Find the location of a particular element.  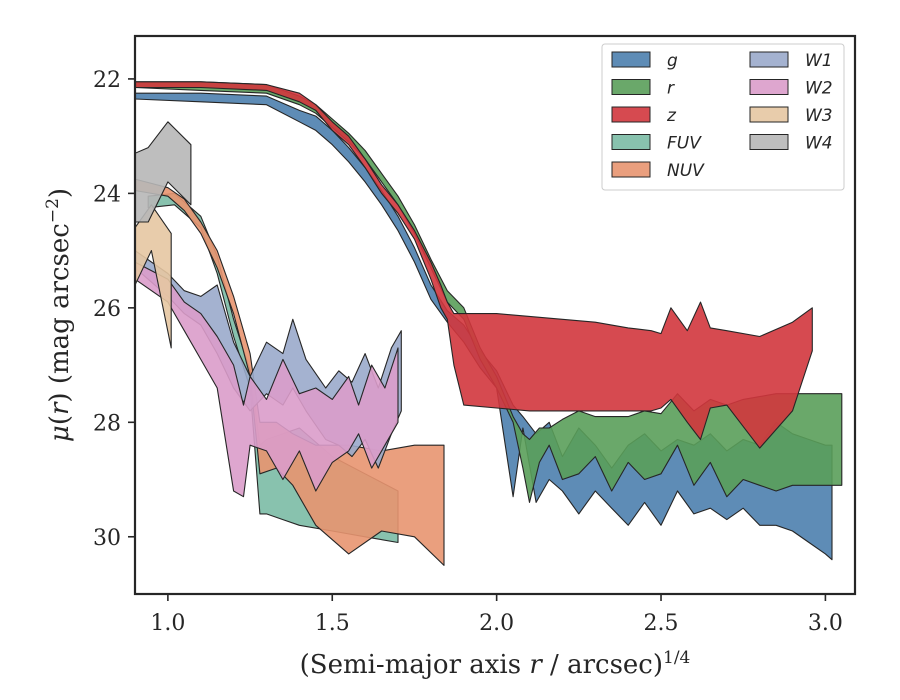

series-band-w2 is located at coordinates (267, 379).